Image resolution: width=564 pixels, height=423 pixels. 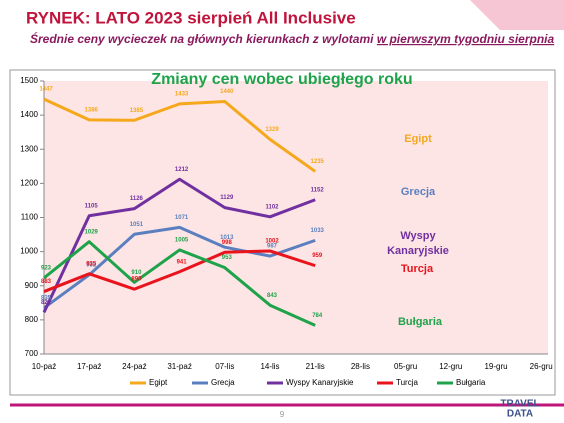 I want to click on y-tick-label: 800, so click(x=32, y=319).